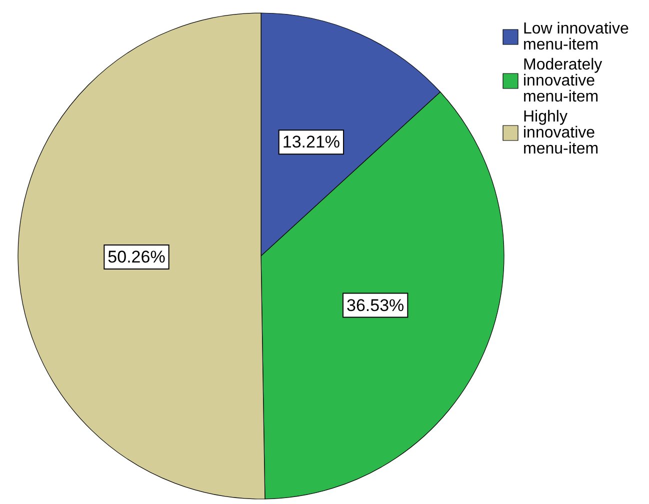  What do you see at coordinates (375, 305) in the screenshot?
I see `data-label: 36.53%` at bounding box center [375, 305].